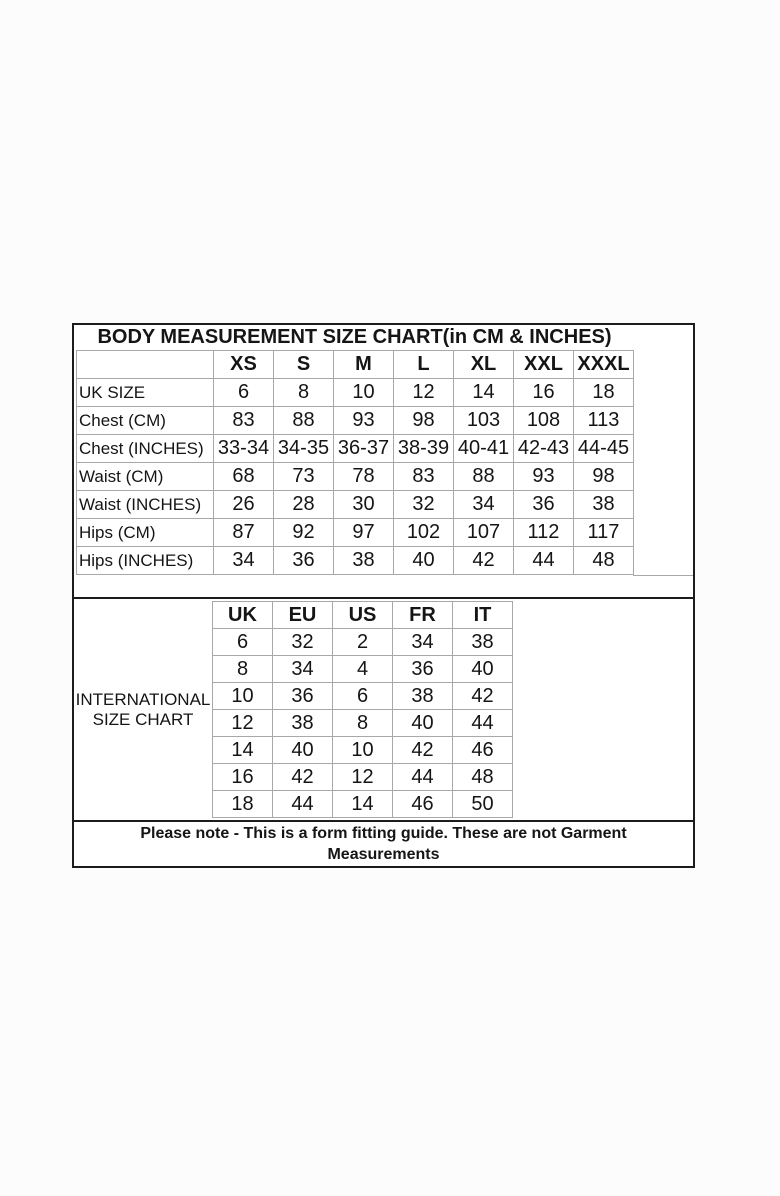 Image resolution: width=780 pixels, height=1196 pixels. I want to click on measurement-value-cell: 103, so click(483, 420).